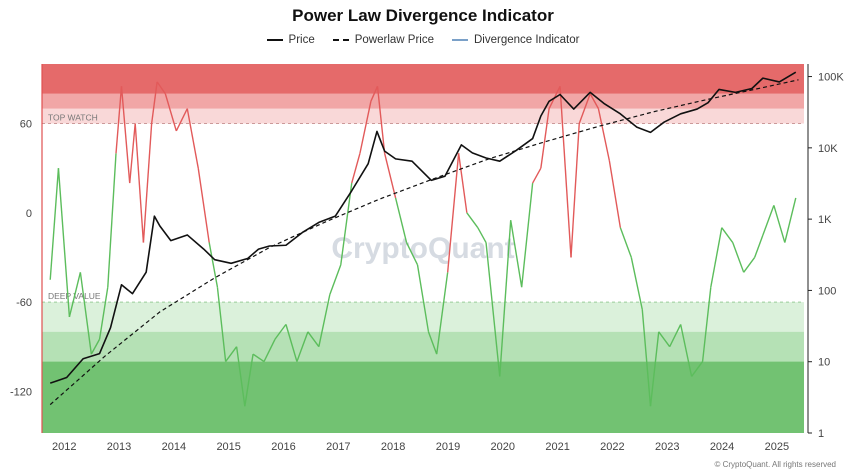 The image size is (846, 473). Describe the element at coordinates (667, 447) in the screenshot. I see `x-tick-label: 2023` at that location.